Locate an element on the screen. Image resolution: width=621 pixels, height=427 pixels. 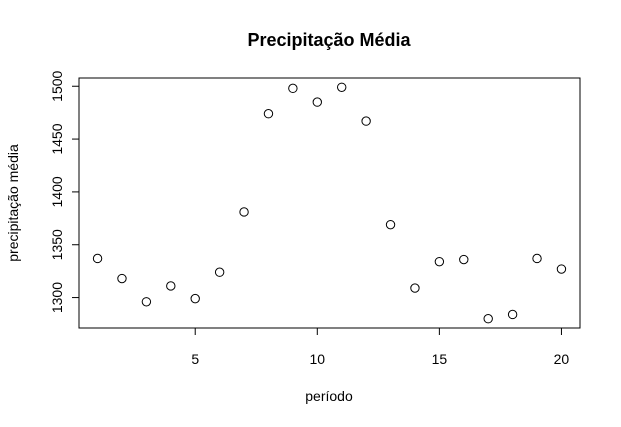
y-tick-label: 1350 is located at coordinates (57, 244).